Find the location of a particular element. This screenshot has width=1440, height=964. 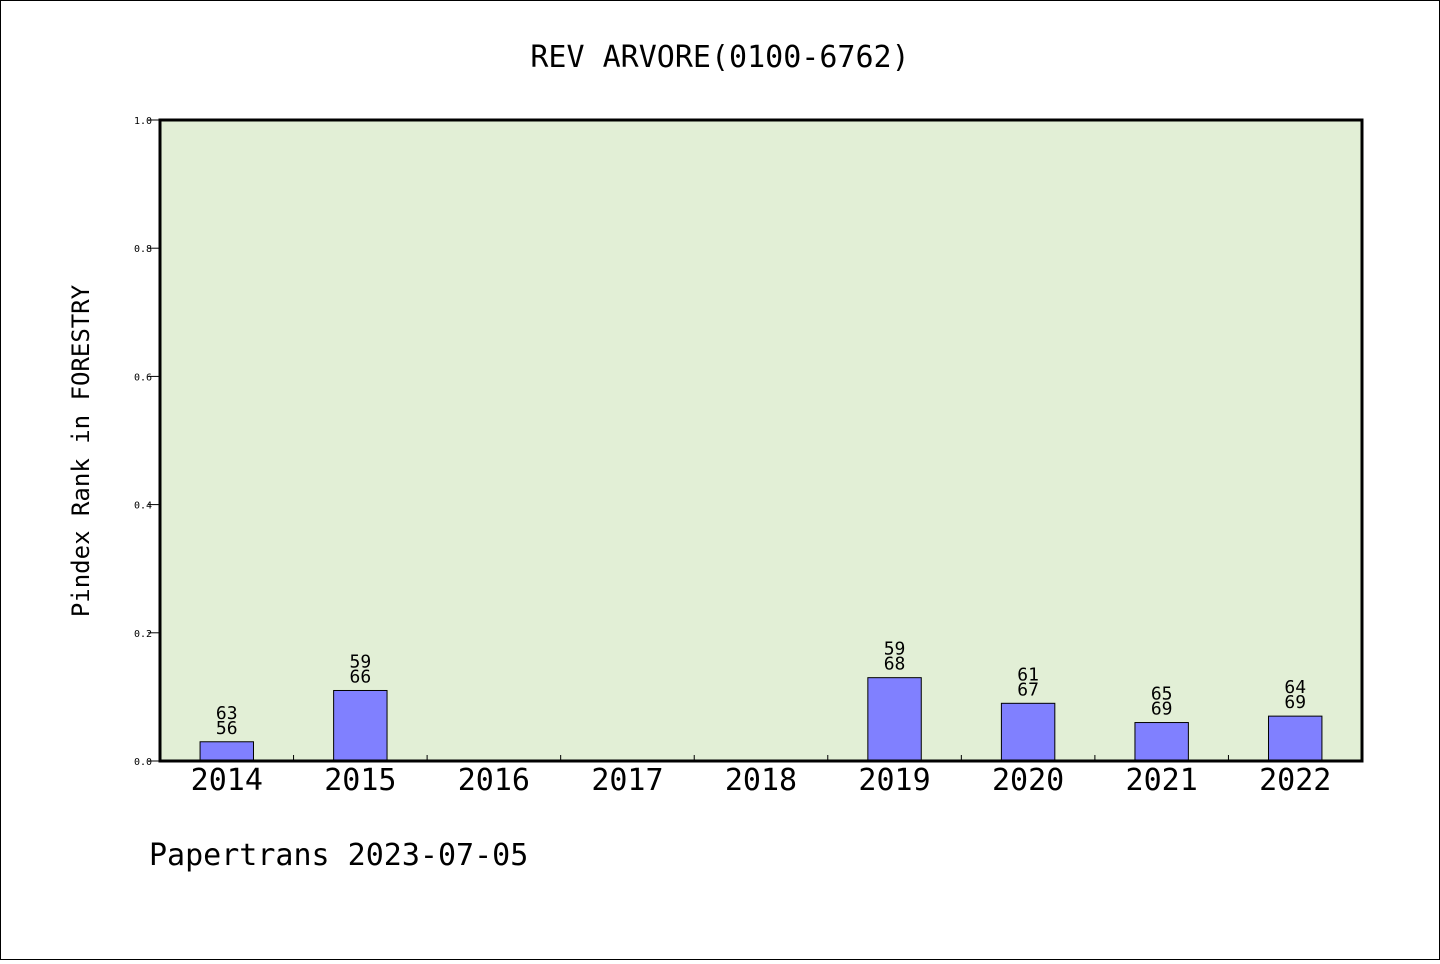

bar-label-upper: 61 is located at coordinates (1028, 674).